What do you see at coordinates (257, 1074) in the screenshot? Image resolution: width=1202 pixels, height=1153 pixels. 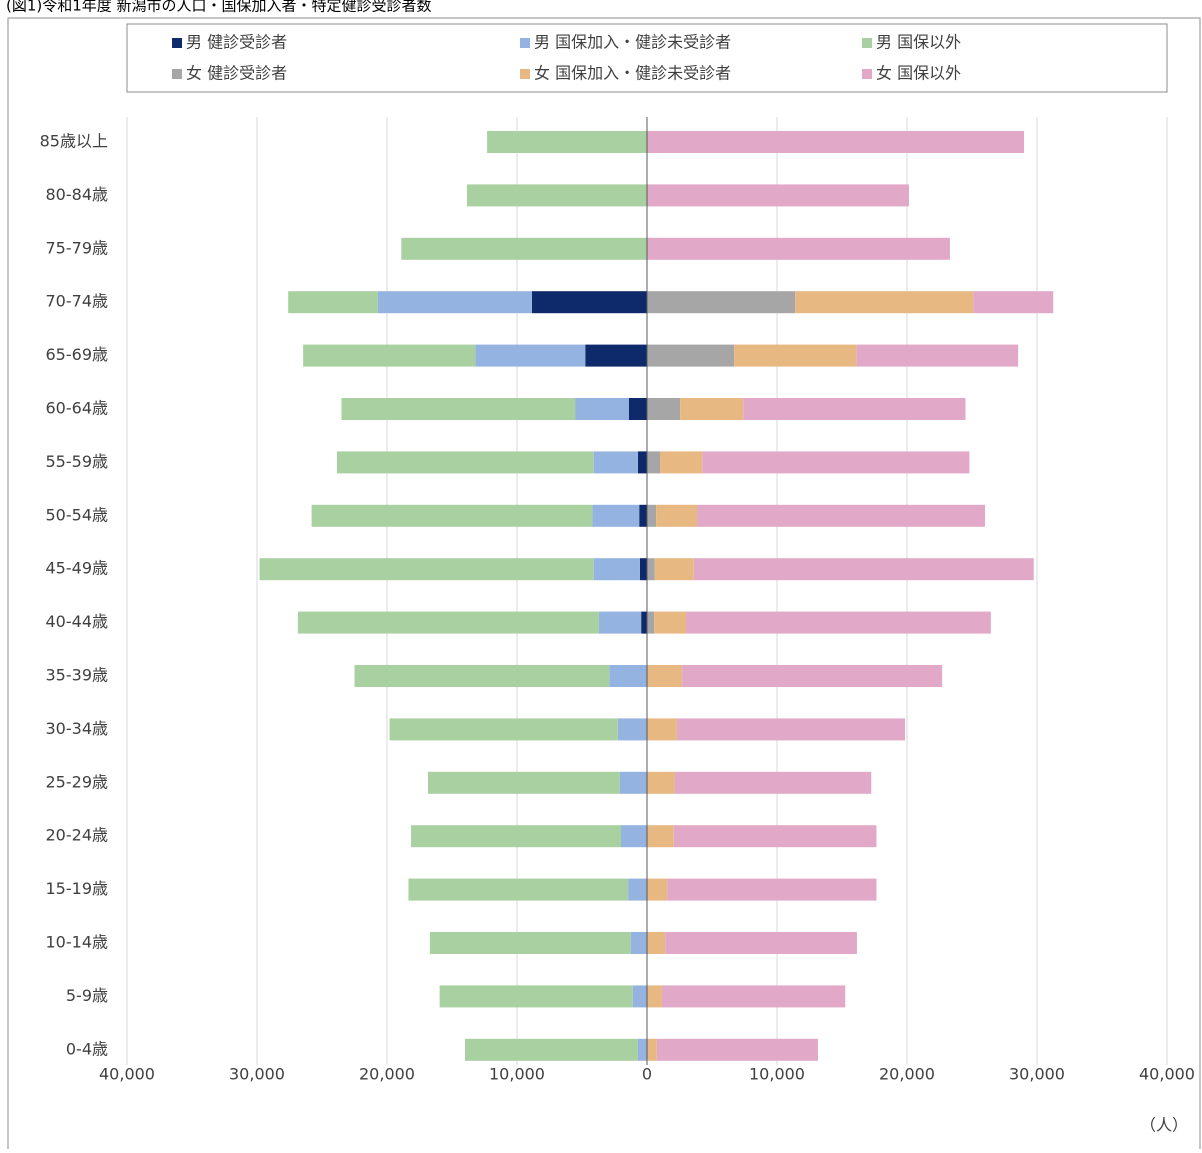 I see `x-tick-label: 30,000` at bounding box center [257, 1074].